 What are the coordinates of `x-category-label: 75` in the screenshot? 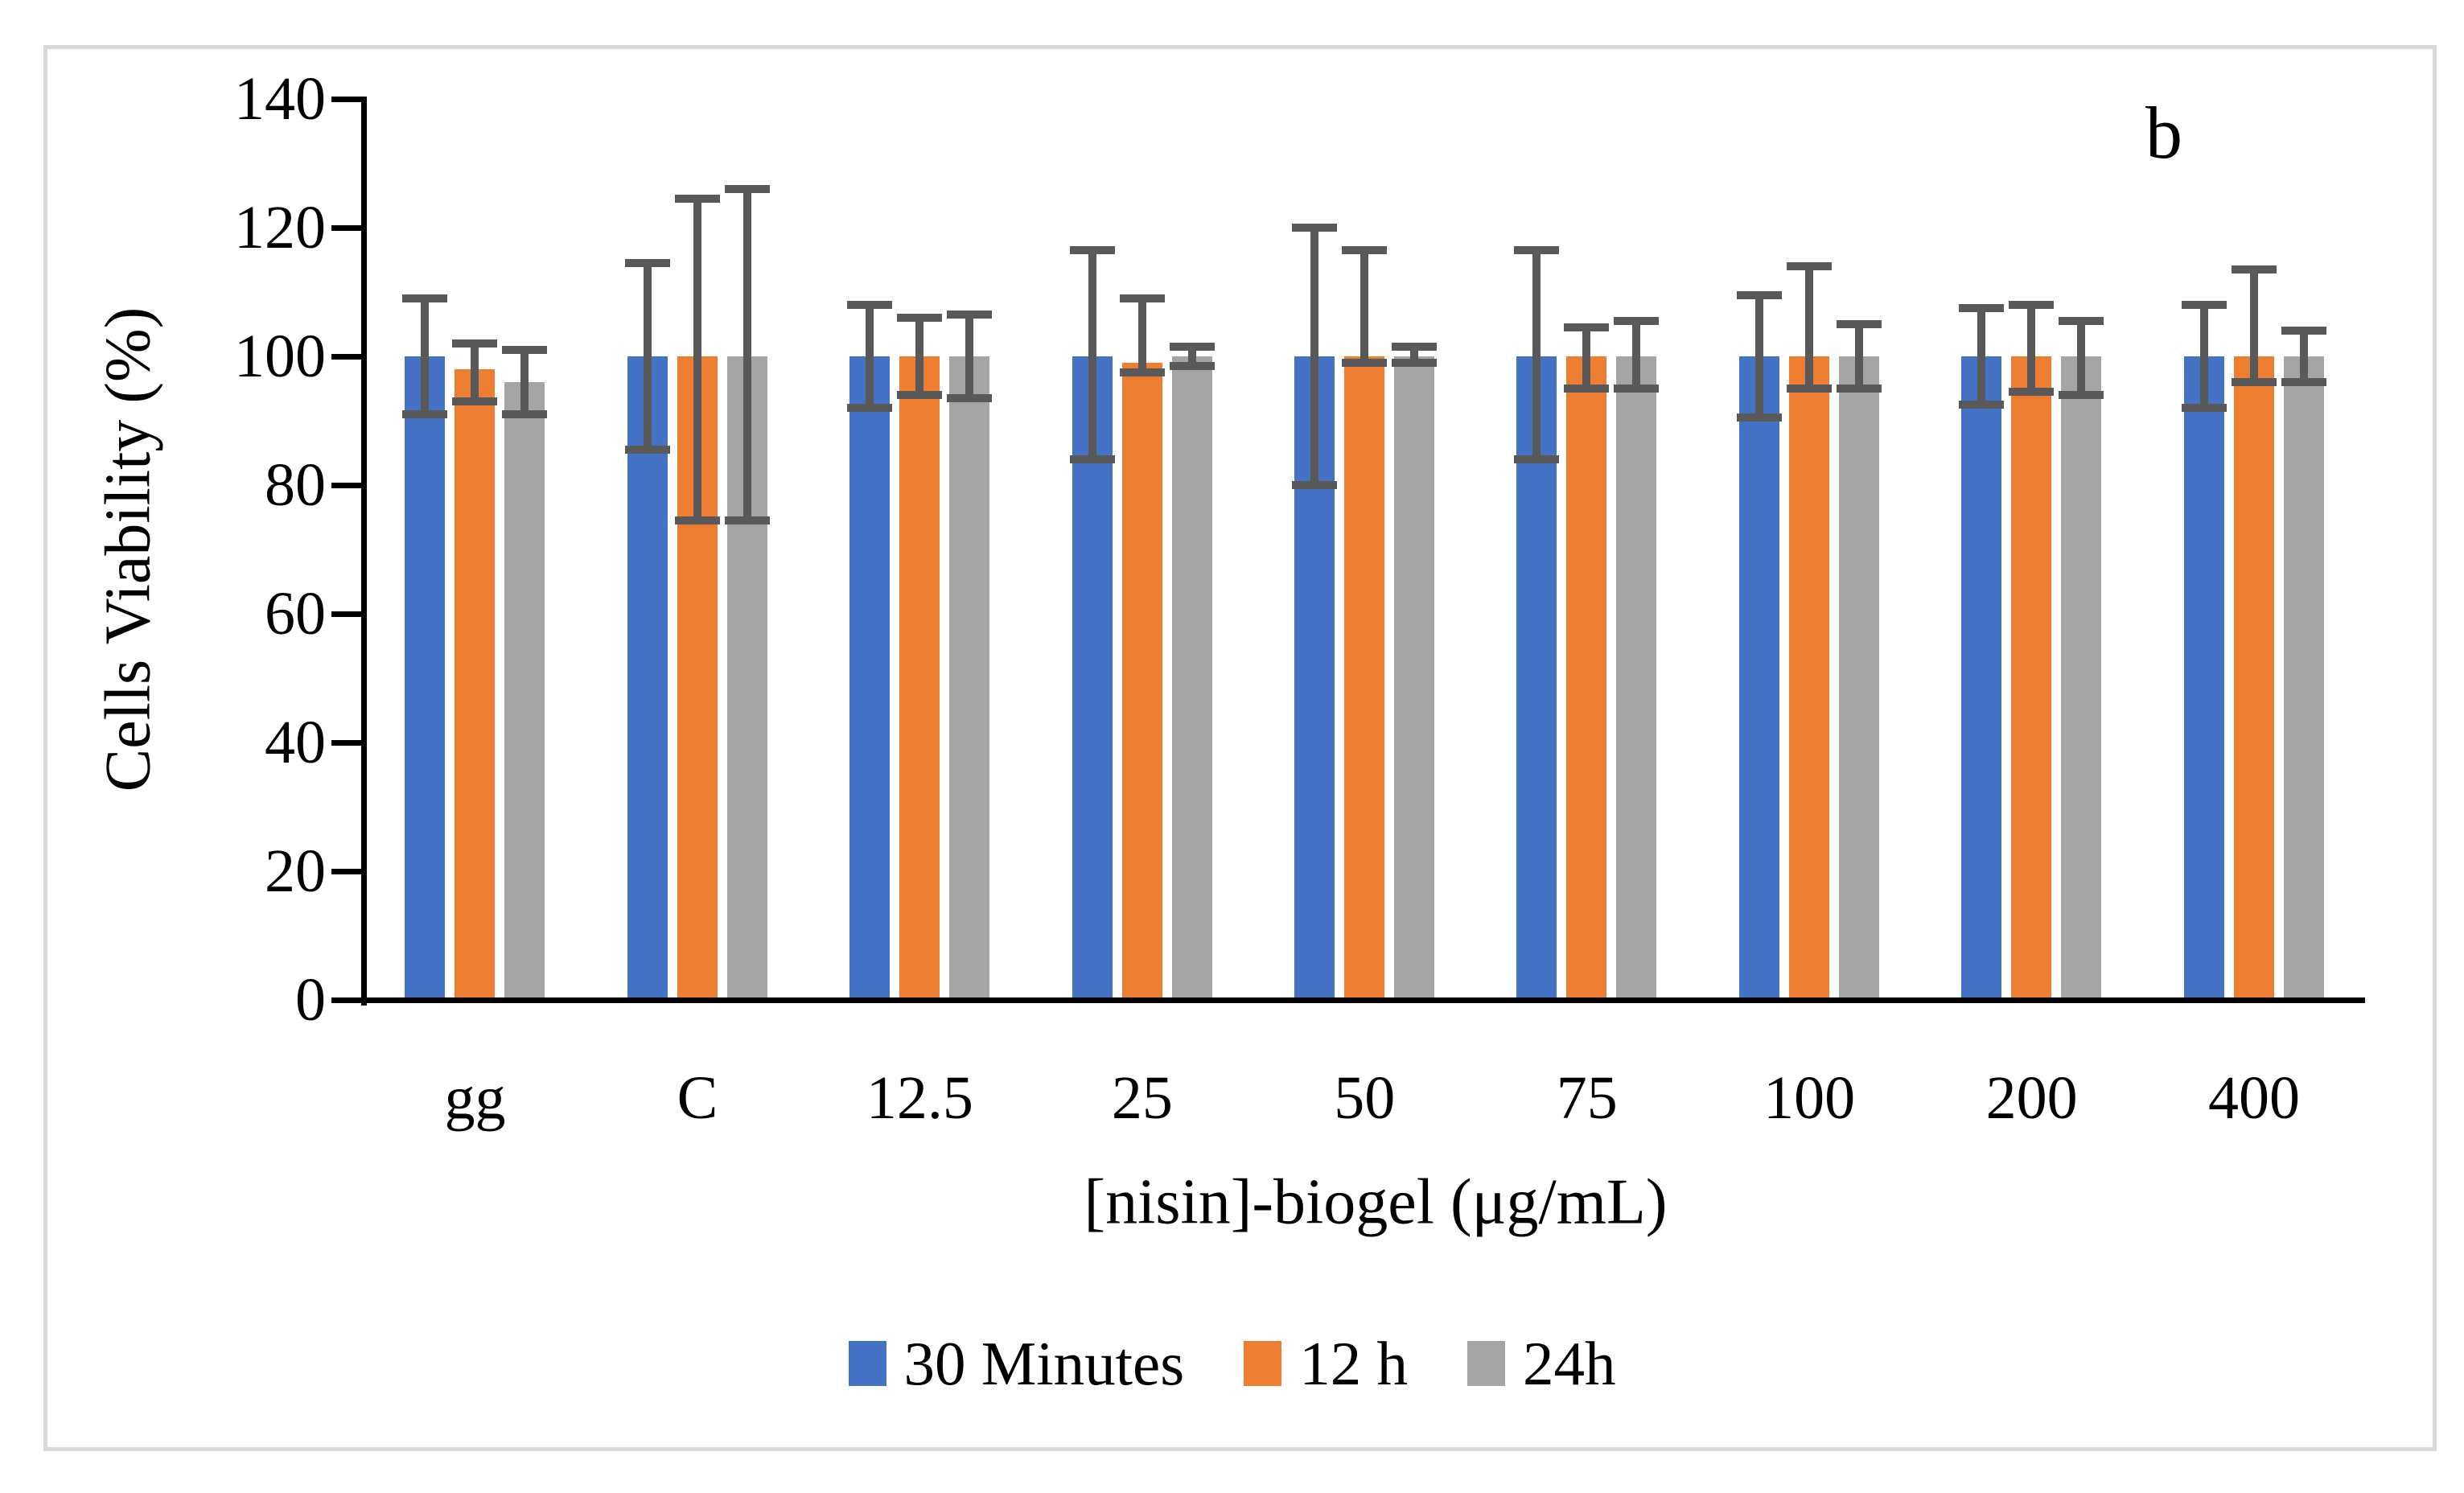 It's located at (1587, 1098).